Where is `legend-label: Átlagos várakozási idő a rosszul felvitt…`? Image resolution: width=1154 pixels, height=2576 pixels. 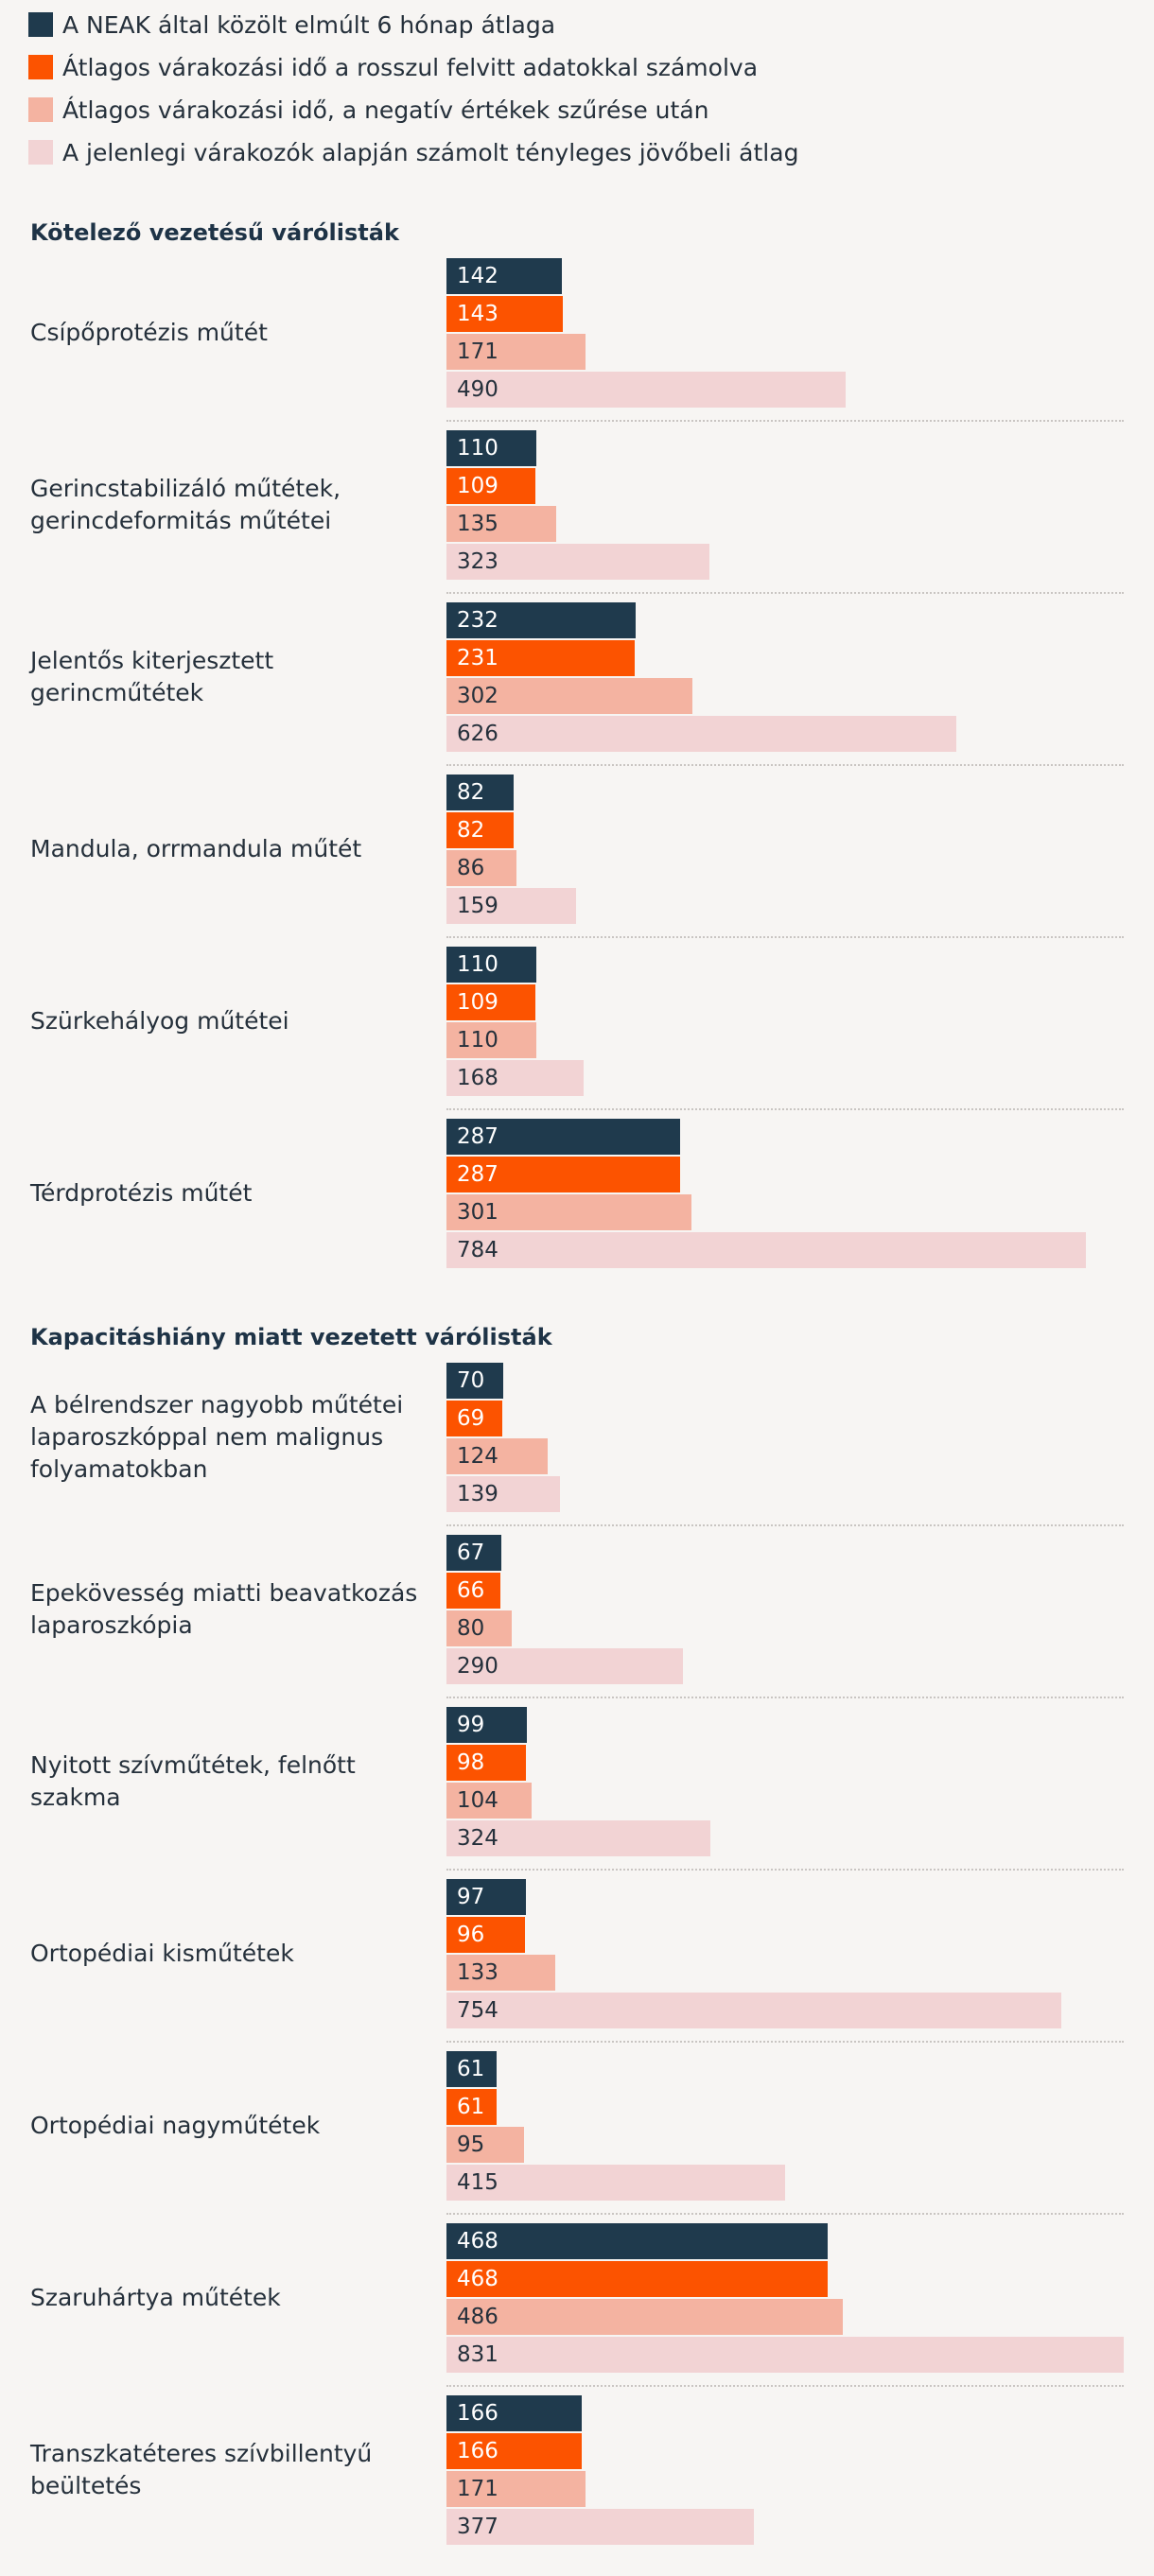 legend-label: Átlagos várakozási idő a rosszul felvitt… is located at coordinates (410, 67).